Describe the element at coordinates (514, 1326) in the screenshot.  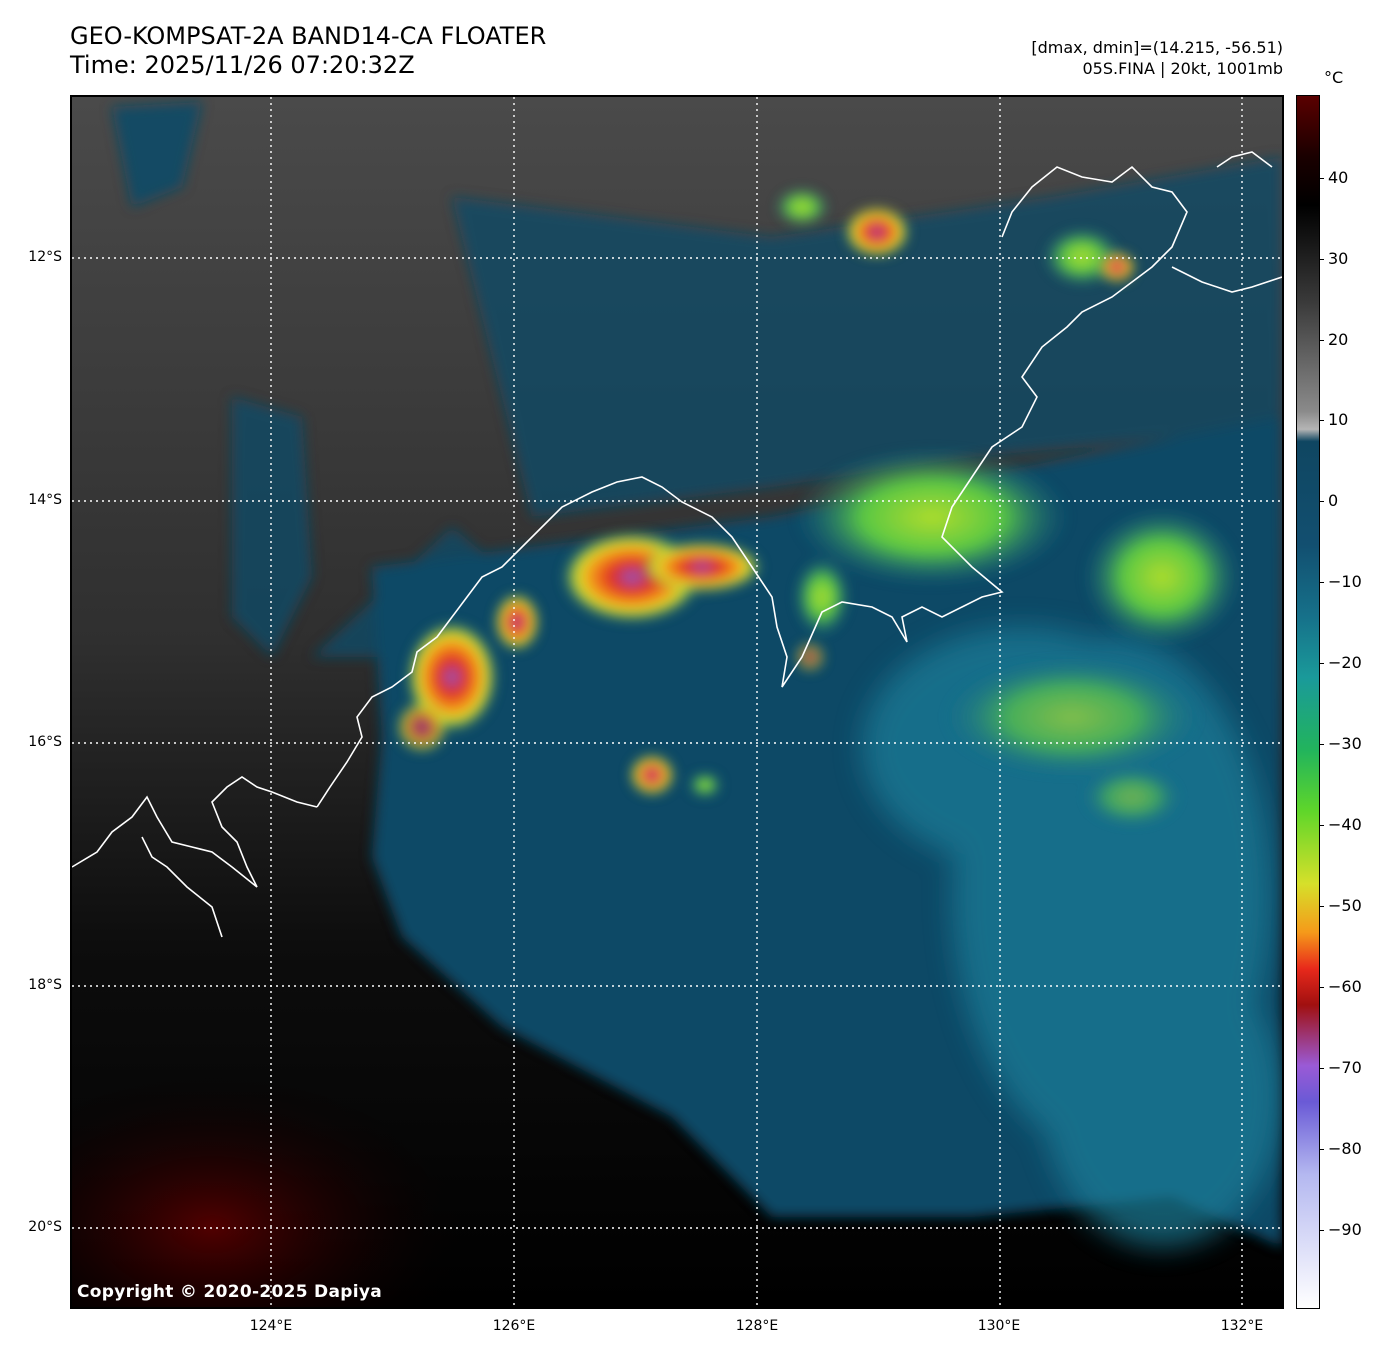
I see `lon-label-126e: 126°E` at that location.